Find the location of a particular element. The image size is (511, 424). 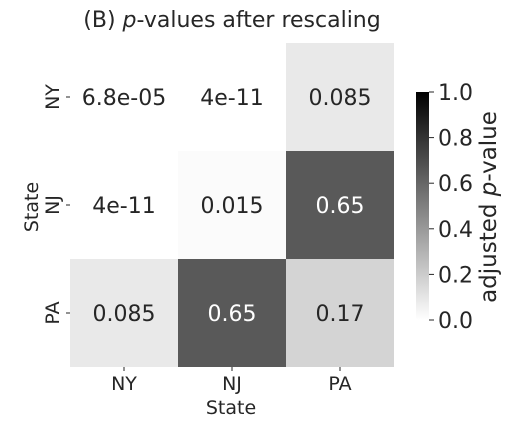

chart-title: (B) p-values after rescaling is located at coordinates (231, 20).